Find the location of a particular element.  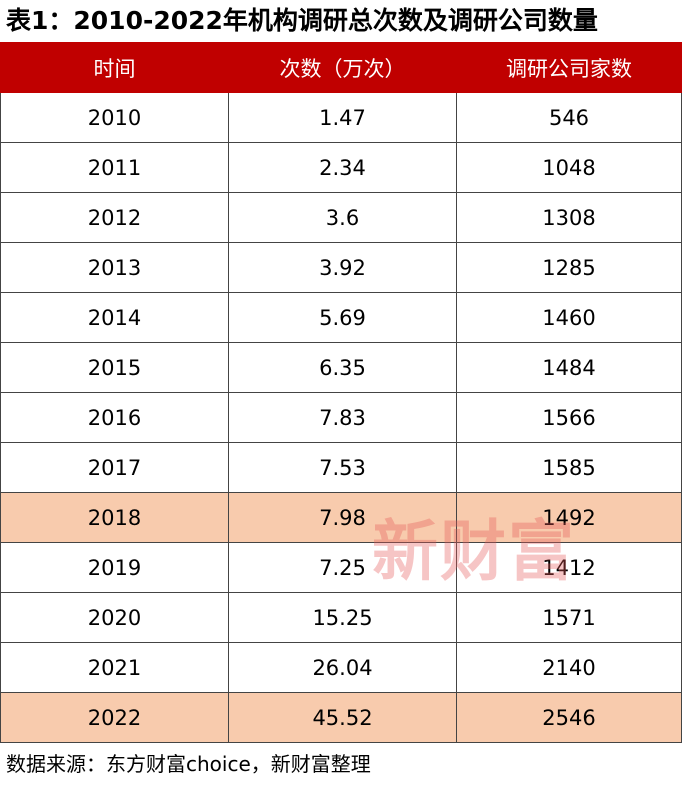

table-cell: 3.92 is located at coordinates (342, 267).